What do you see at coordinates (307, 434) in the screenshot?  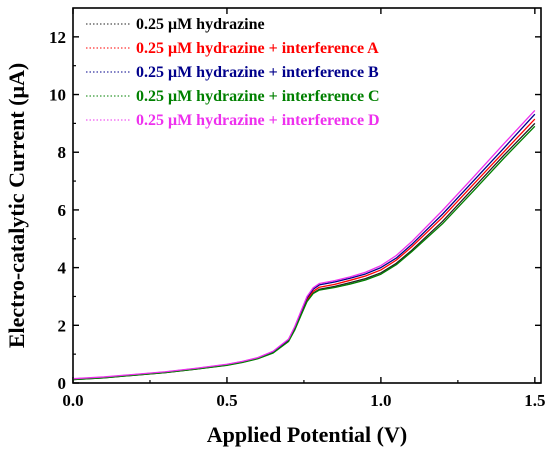 I see `x-axis-title: Applied Potential (V)` at bounding box center [307, 434].